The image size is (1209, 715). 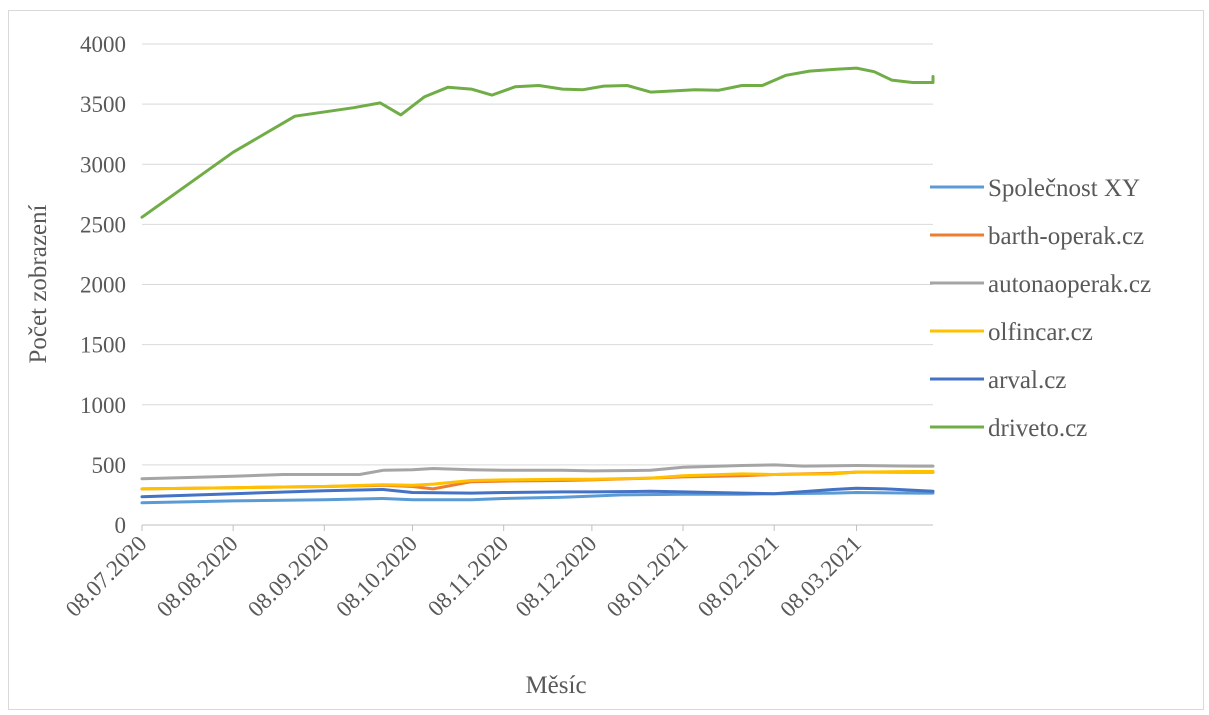 What do you see at coordinates (197, 576) in the screenshot?
I see `x-tick-label-08.08.2020: 08.08.2020` at bounding box center [197, 576].